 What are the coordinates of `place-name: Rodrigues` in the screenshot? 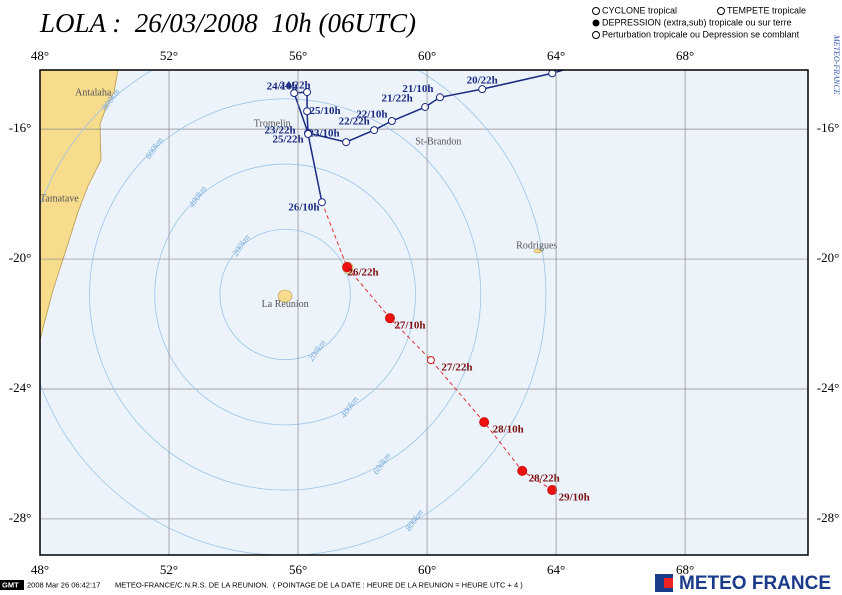 It's located at (536, 245).